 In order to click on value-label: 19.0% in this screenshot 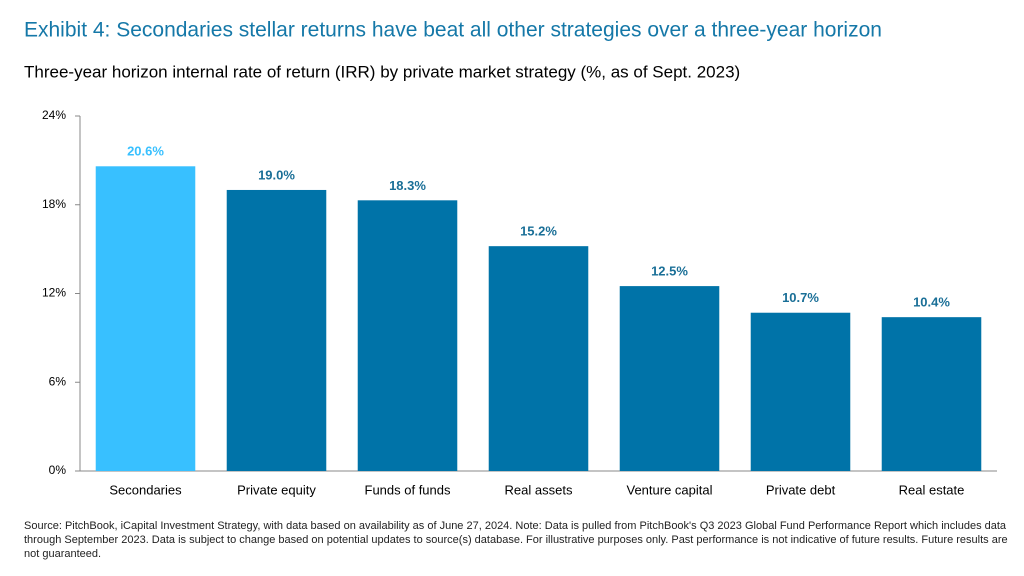, I will do `click(276, 174)`.